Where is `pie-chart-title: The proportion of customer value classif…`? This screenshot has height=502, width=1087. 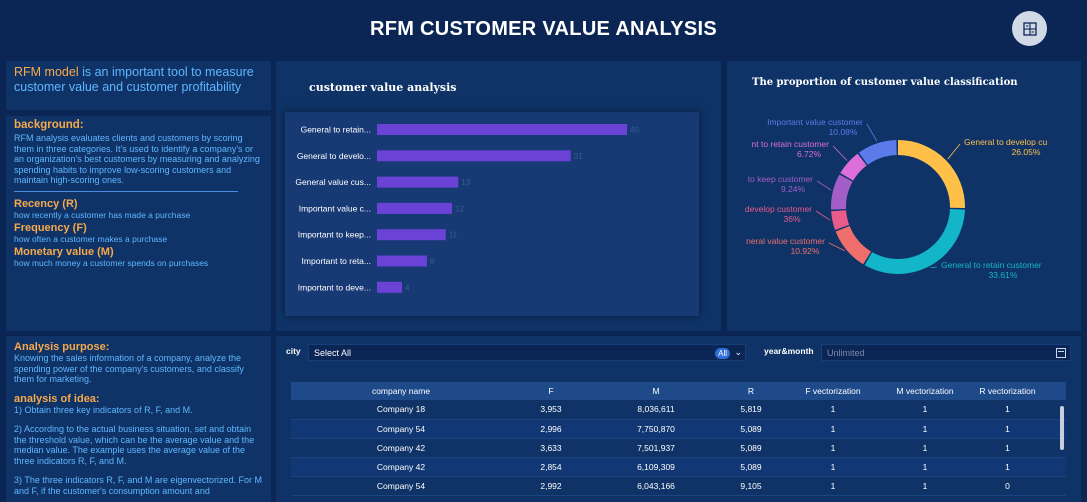
pie-chart-title: The proportion of customer value classif… is located at coordinates (885, 82).